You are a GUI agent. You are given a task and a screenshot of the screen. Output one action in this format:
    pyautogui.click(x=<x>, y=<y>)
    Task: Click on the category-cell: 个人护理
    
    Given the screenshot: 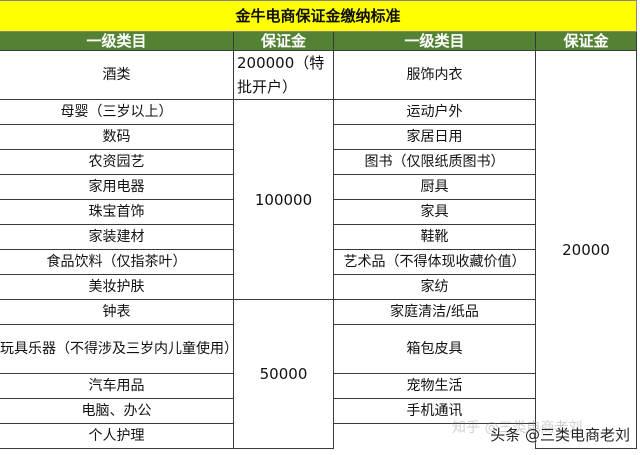 What is the action you would take?
    pyautogui.click(x=117, y=436)
    